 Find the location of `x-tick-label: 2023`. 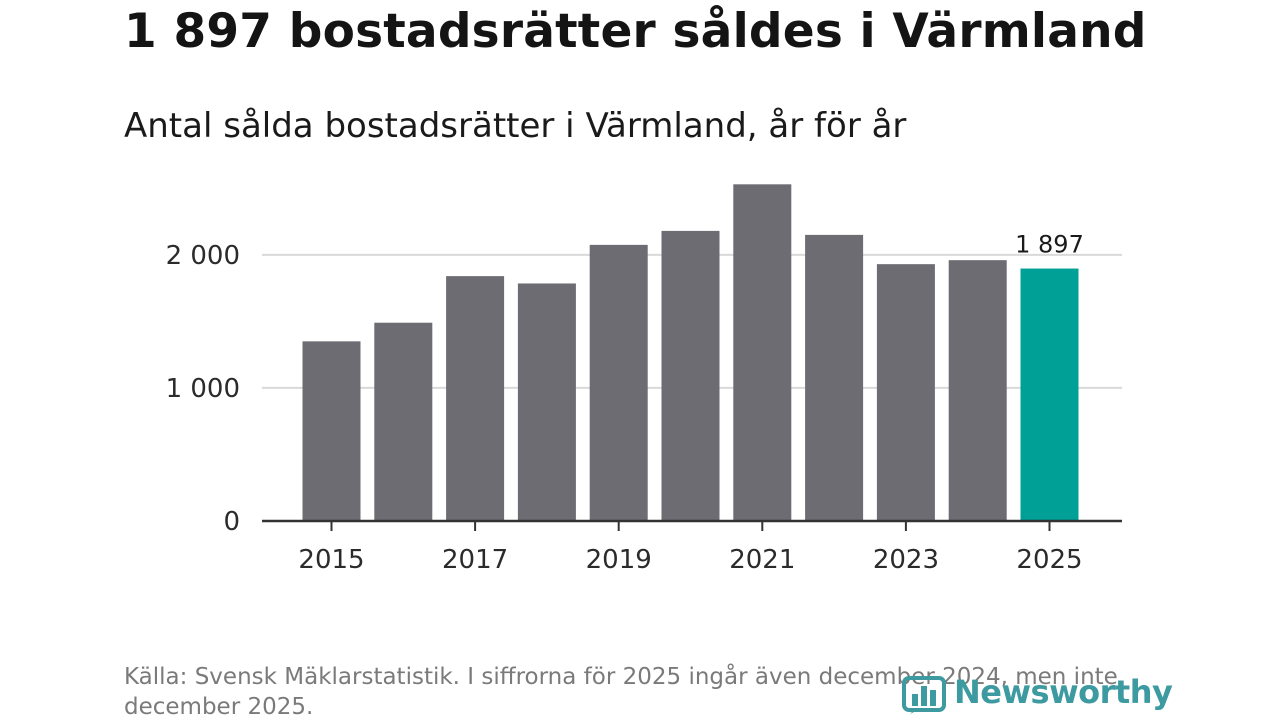

x-tick-label: 2023 is located at coordinates (906, 560).